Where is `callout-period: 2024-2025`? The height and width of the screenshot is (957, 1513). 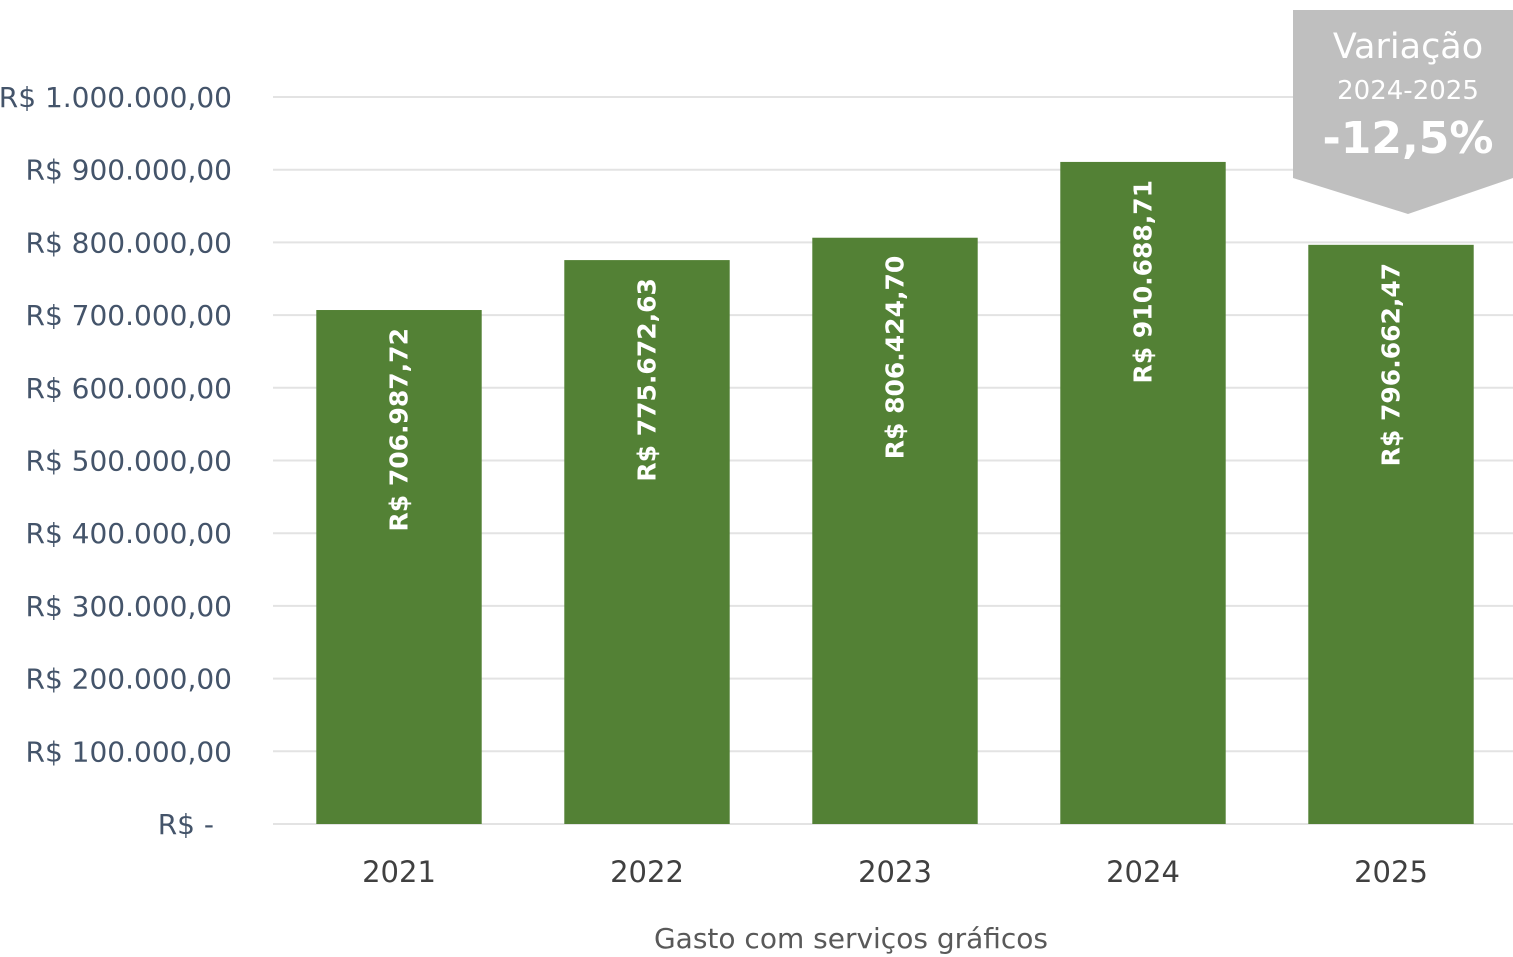 callout-period: 2024-2025 is located at coordinates (1408, 91).